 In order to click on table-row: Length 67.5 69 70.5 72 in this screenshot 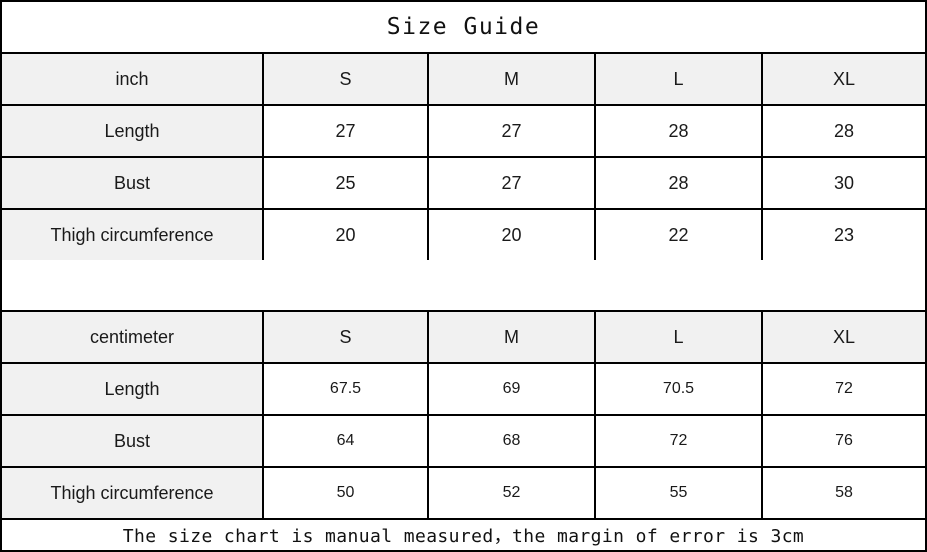, I will do `click(463, 390)`.